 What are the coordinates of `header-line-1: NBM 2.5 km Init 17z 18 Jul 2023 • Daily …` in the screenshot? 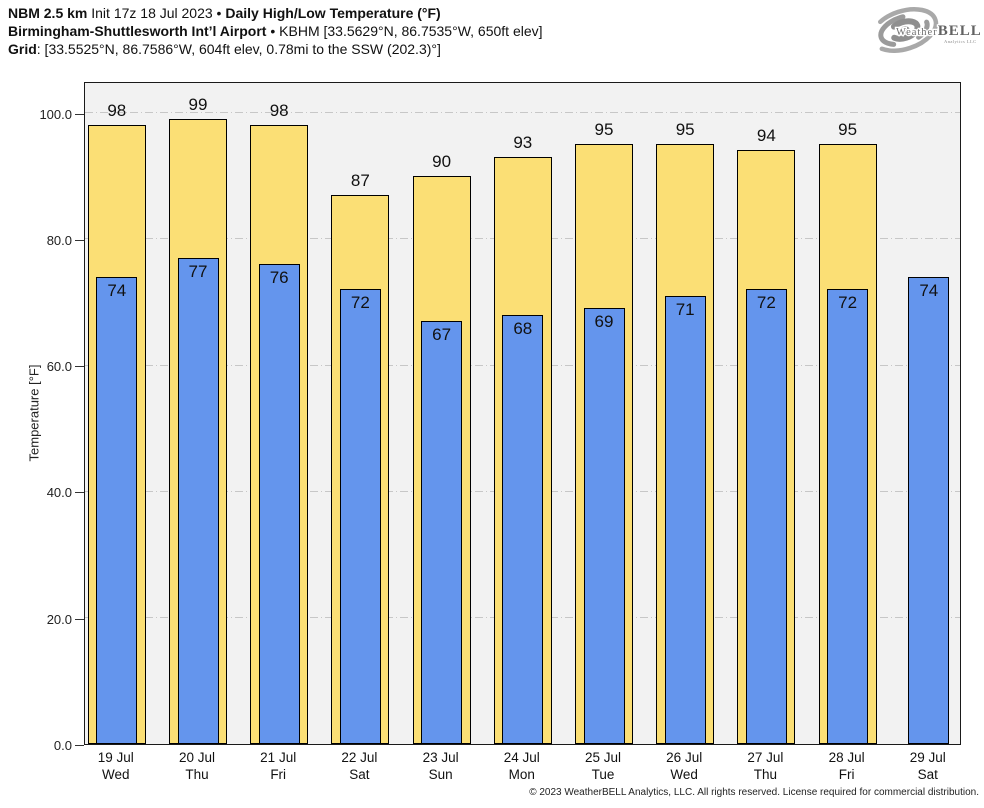 It's located at (275, 13).